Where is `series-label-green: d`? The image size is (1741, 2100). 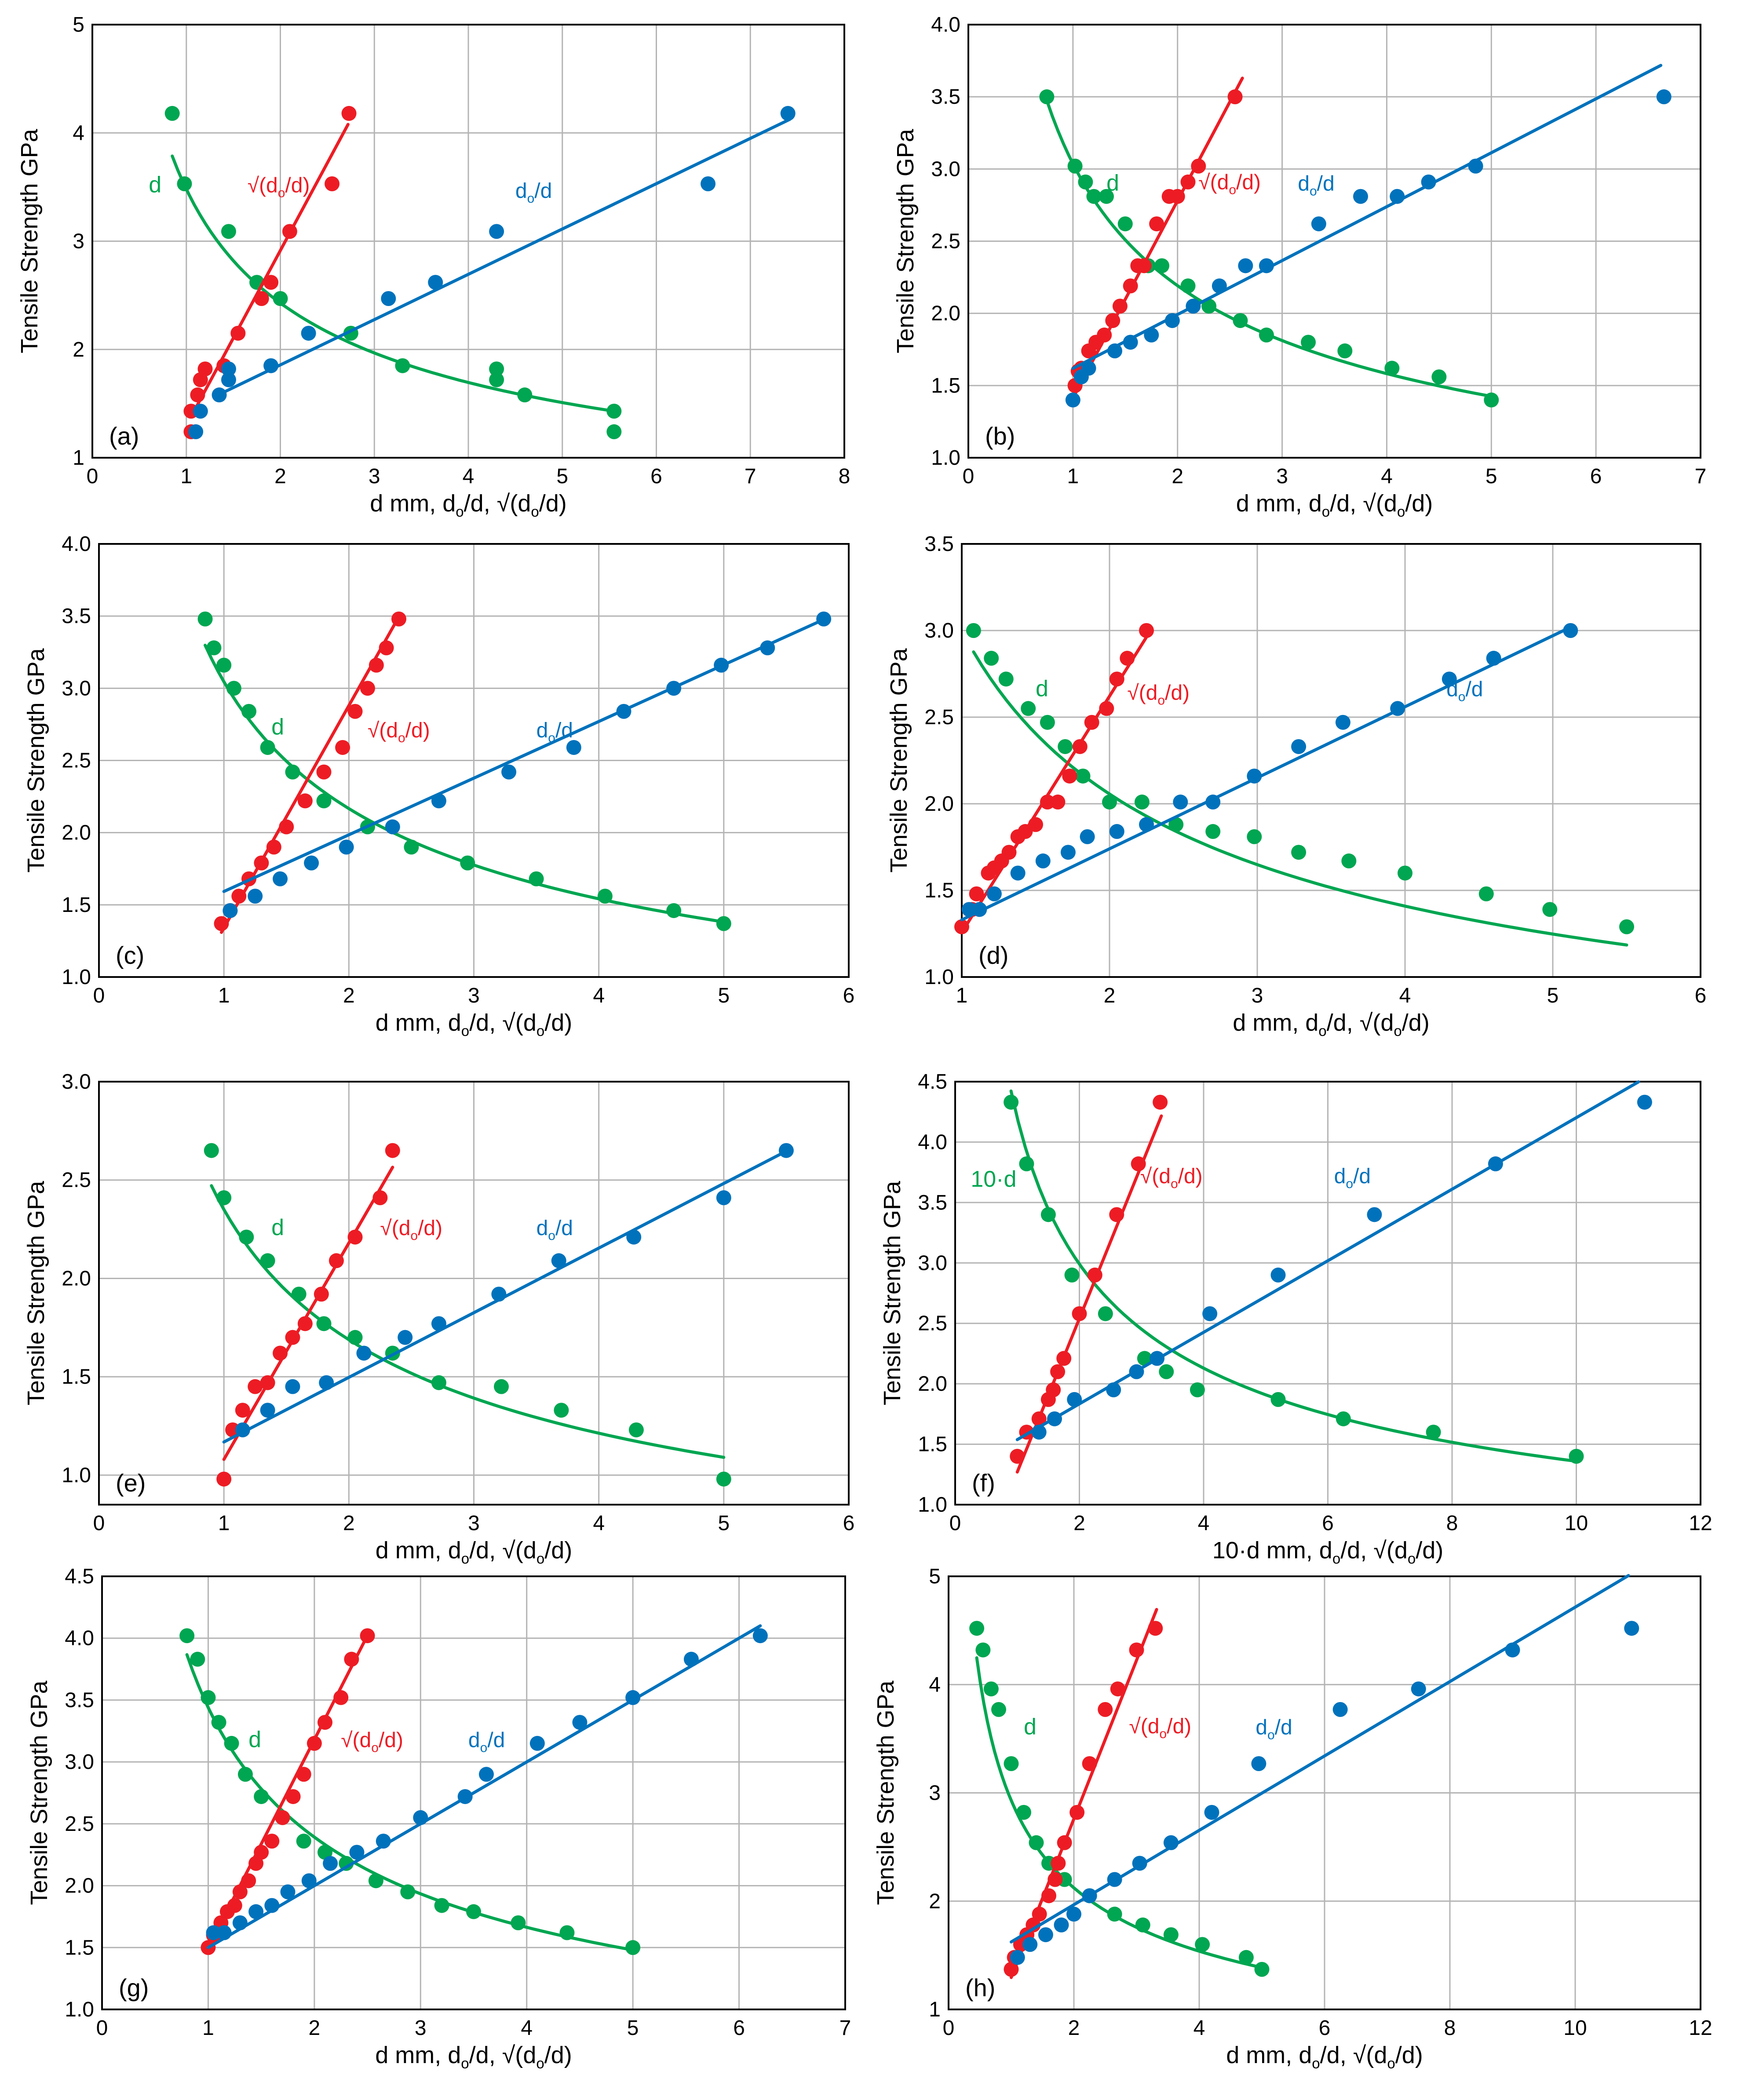 series-label-green: d is located at coordinates (1042, 689).